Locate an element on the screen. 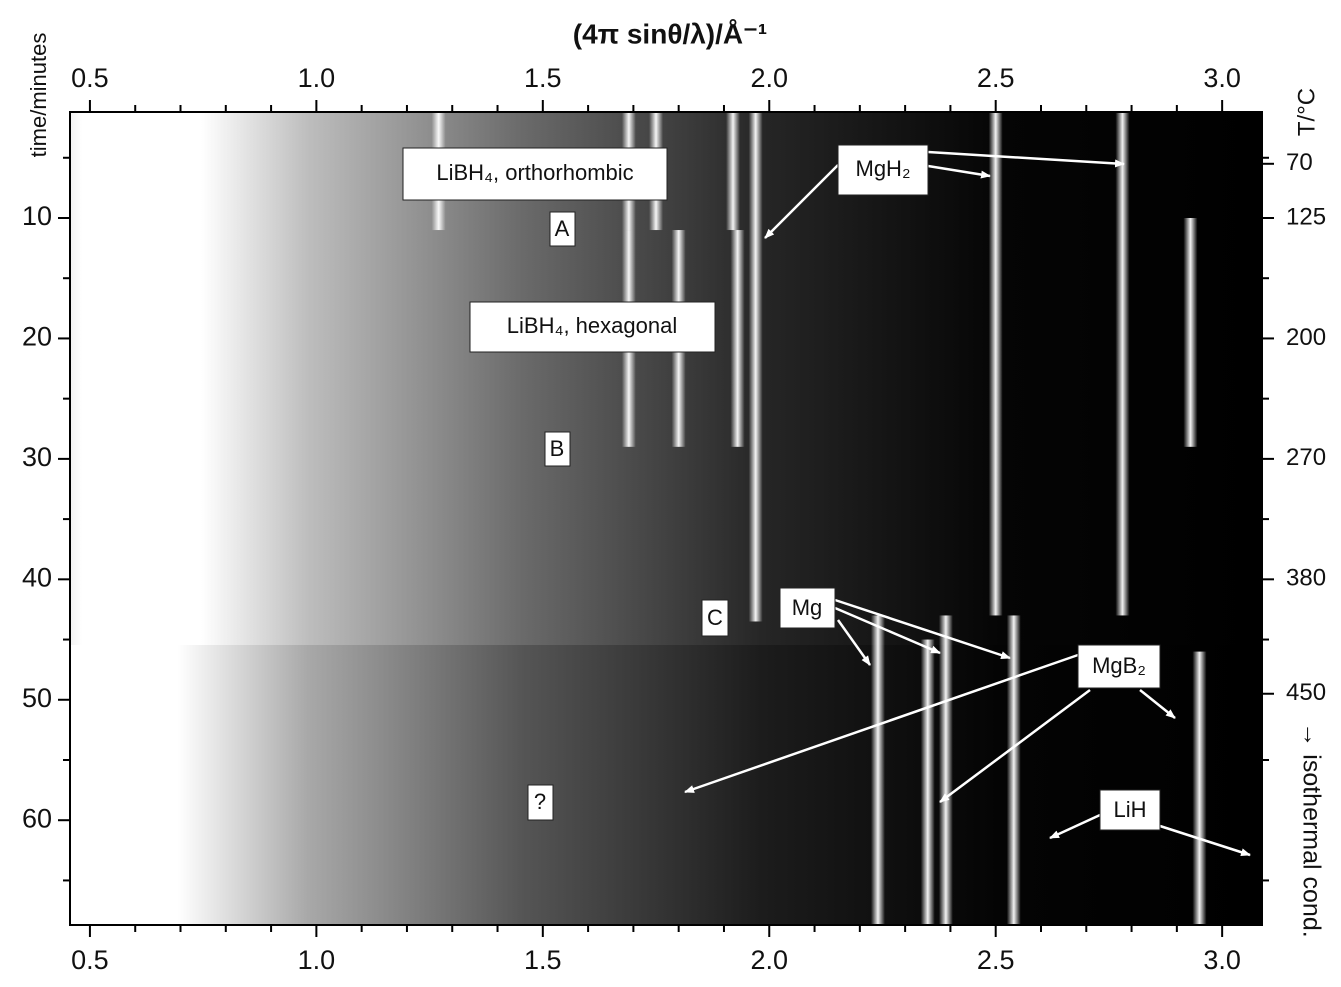 The width and height of the screenshot is (1341, 987). annotation: MgH₂ is located at coordinates (883, 168).